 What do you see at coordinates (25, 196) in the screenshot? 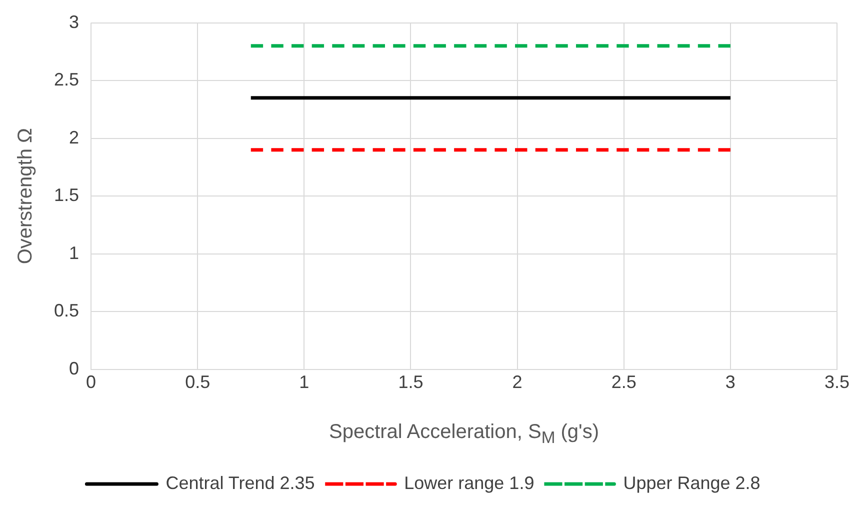
I see `y-axis-title: Overstrength Ω` at bounding box center [25, 196].